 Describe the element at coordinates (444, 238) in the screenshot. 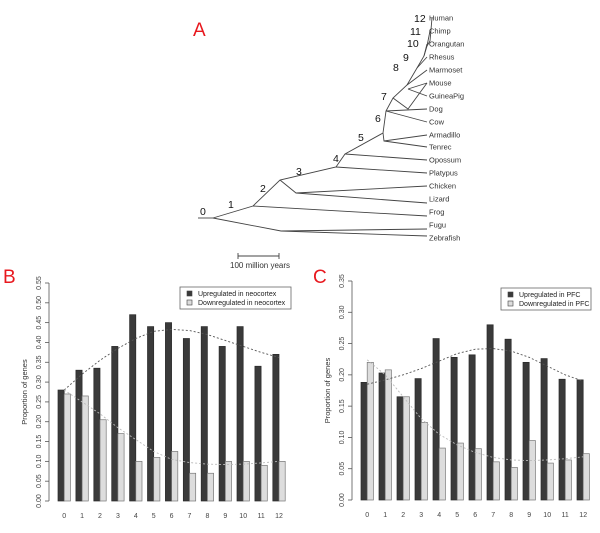

I see `tree-leaf-label: Zebrafish` at that location.